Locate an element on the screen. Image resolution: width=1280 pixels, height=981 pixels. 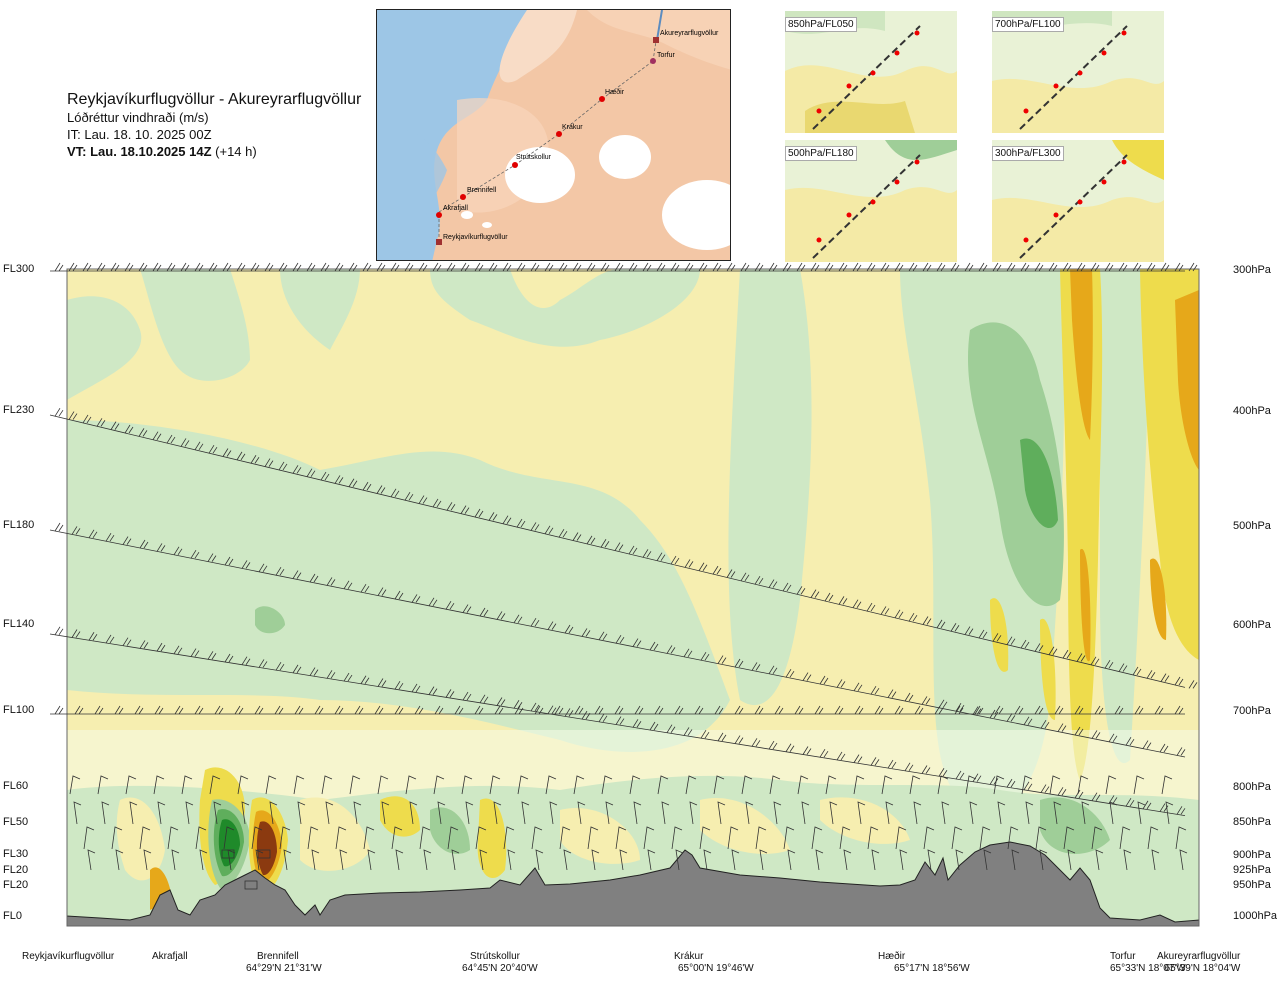
fl-label-300: FL300 is located at coordinates (19, 269).